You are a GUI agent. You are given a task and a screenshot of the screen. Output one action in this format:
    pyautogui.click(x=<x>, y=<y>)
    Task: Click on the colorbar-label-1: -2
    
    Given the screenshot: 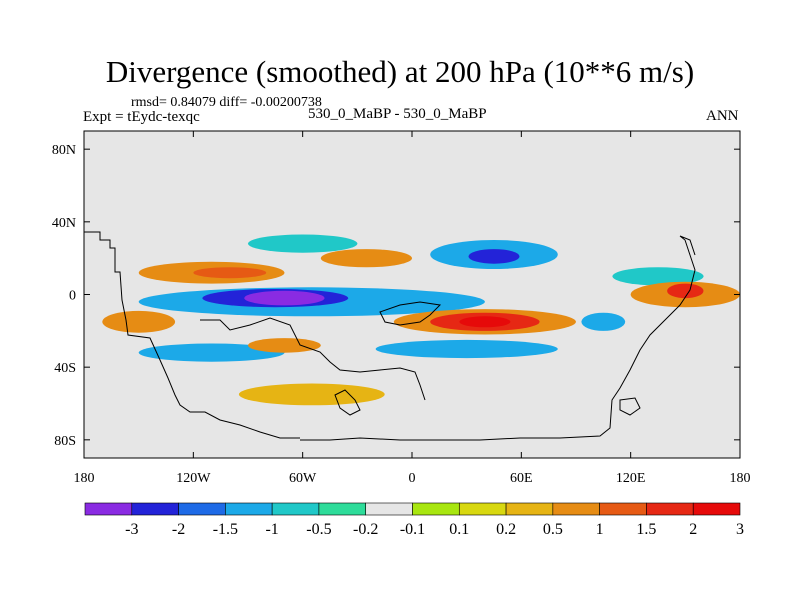 What is the action you would take?
    pyautogui.click(x=178, y=529)
    